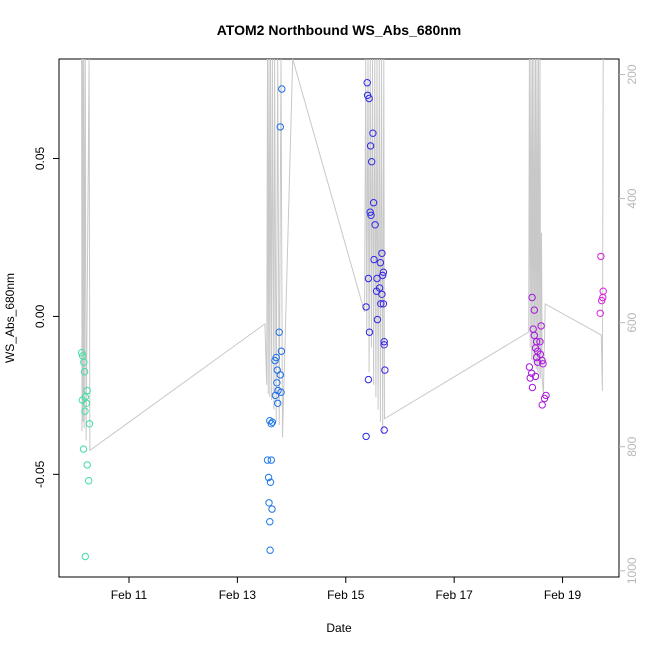  What do you see at coordinates (40, 474) in the screenshot?
I see `y-tick-label: -0.05` at bounding box center [40, 474].